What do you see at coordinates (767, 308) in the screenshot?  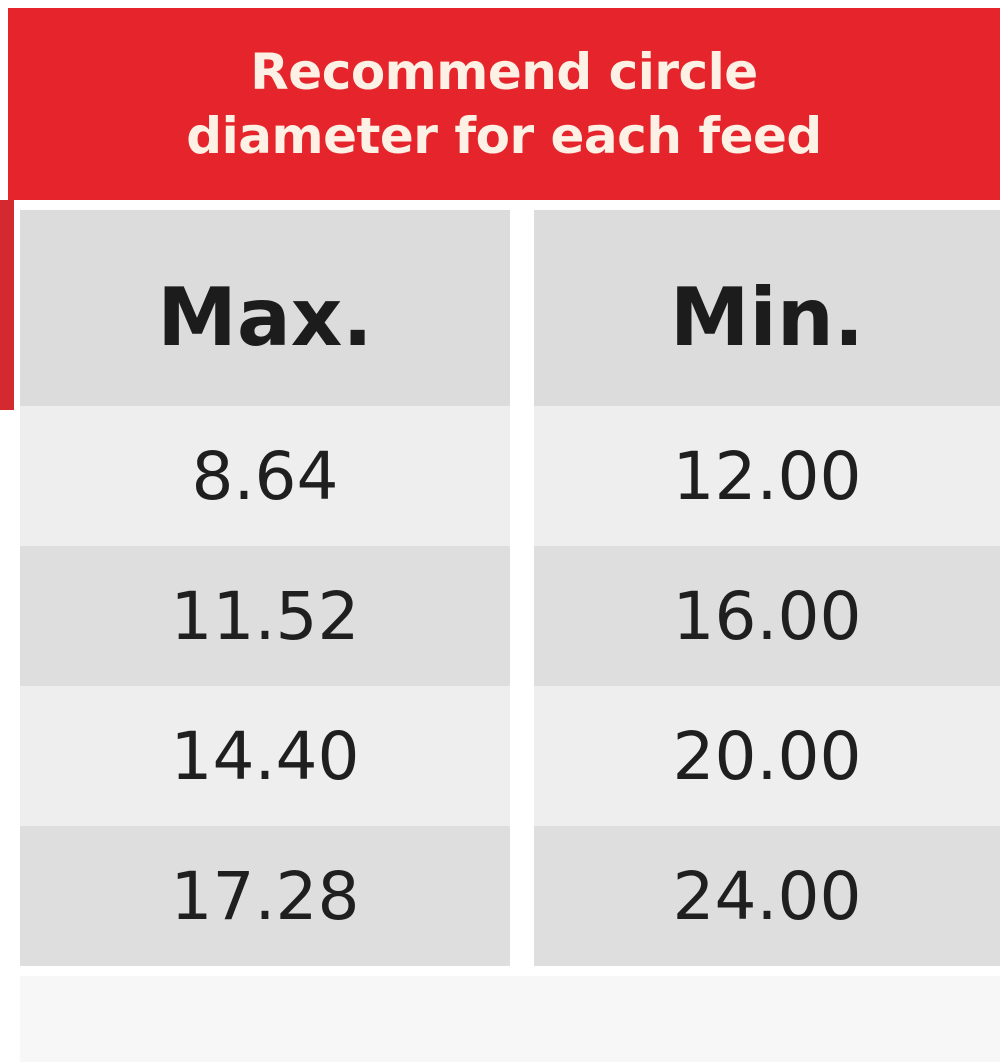 I see `column-header-min: Min.` at bounding box center [767, 308].